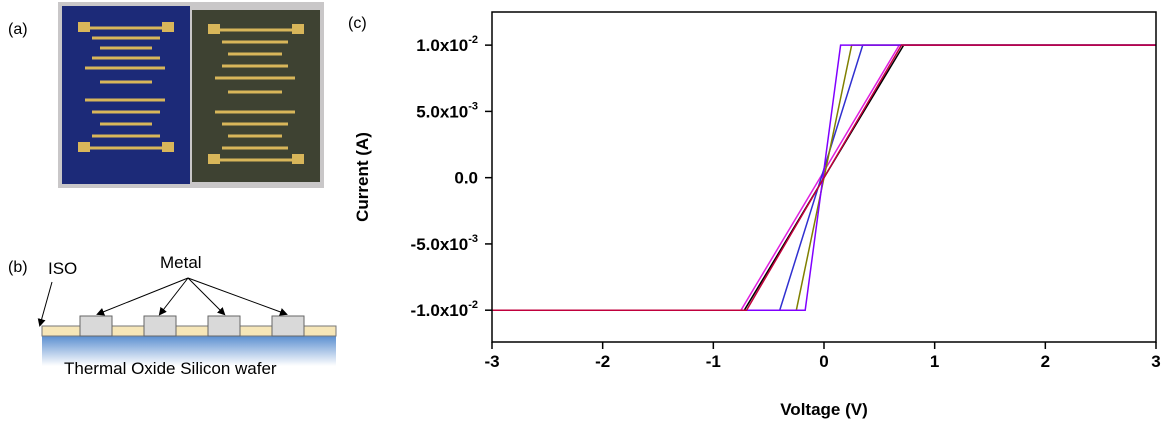 The width and height of the screenshot is (1168, 423). I want to click on y-tick-label: 1.0x10⁻², so click(447, 44).